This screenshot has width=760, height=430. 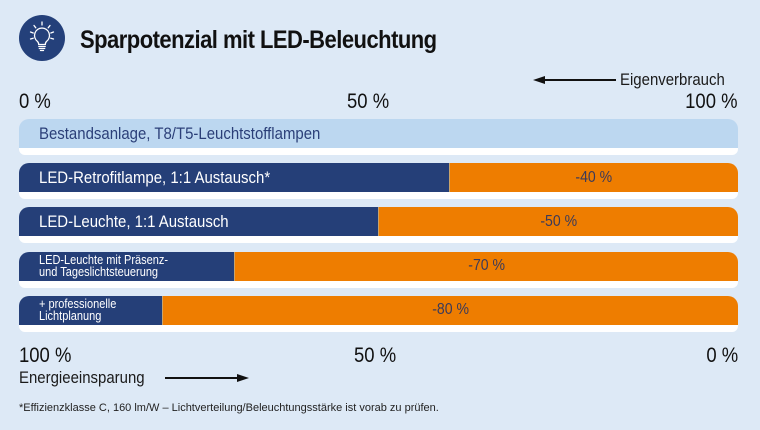 What do you see at coordinates (134, 221) in the screenshot?
I see `category-label: LED-Leuchte, 1:1 Austausch` at bounding box center [134, 221].